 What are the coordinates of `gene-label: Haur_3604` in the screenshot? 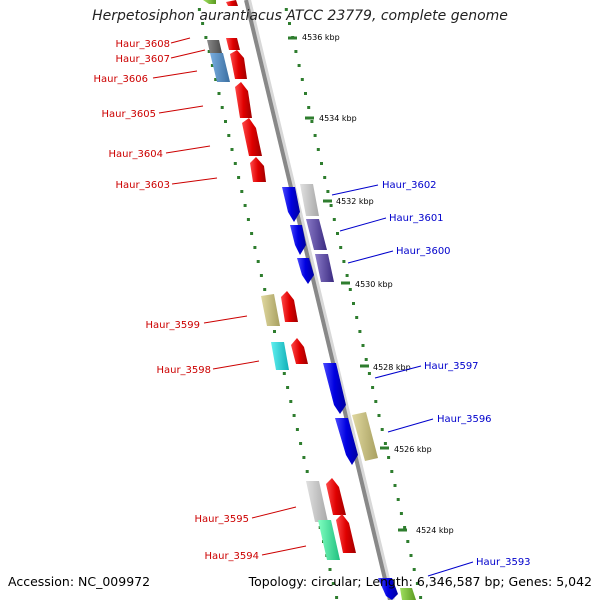 It's located at (135, 154).